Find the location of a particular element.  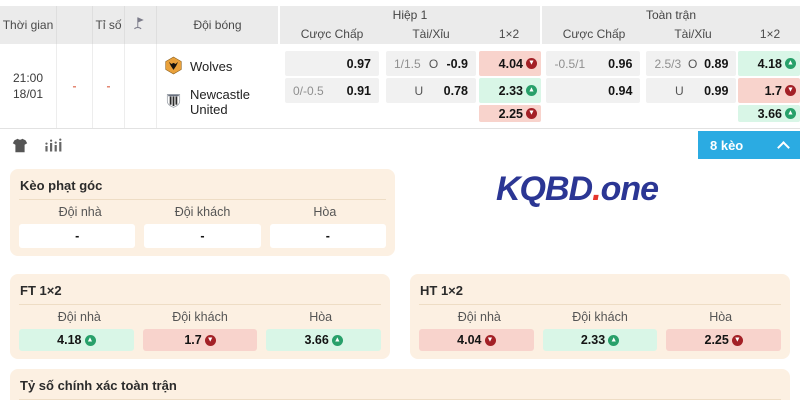

fulltime-handicap-header: Cược Chấp is located at coordinates (594, 34).